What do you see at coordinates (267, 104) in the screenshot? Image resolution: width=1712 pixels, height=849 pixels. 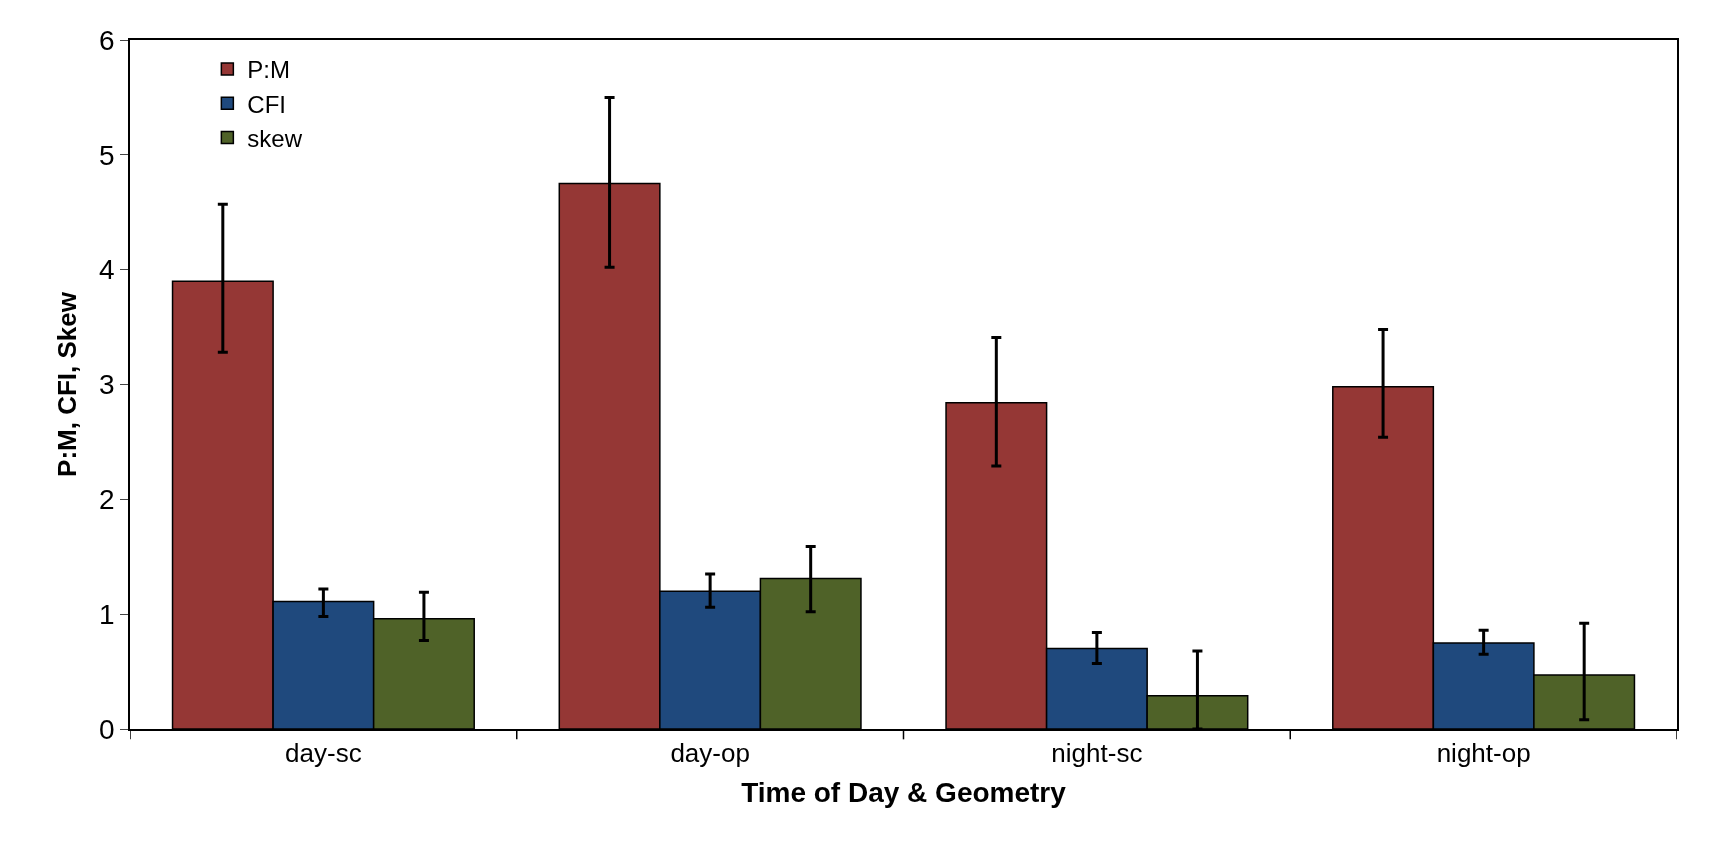 I see `legend-label: CFI` at bounding box center [267, 104].